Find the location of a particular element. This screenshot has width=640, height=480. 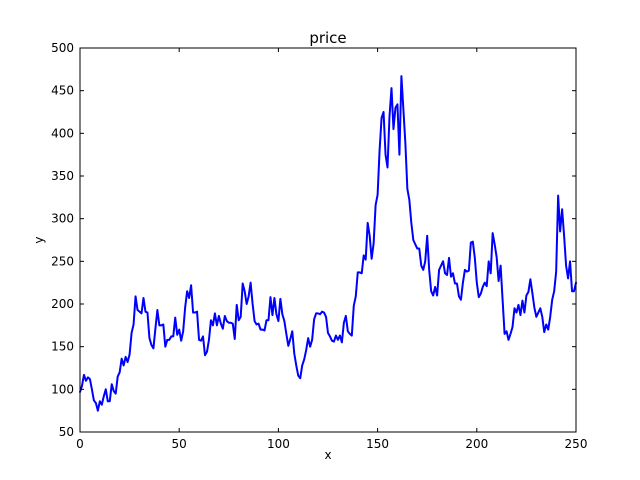

chart-title: price is located at coordinates (327, 38).